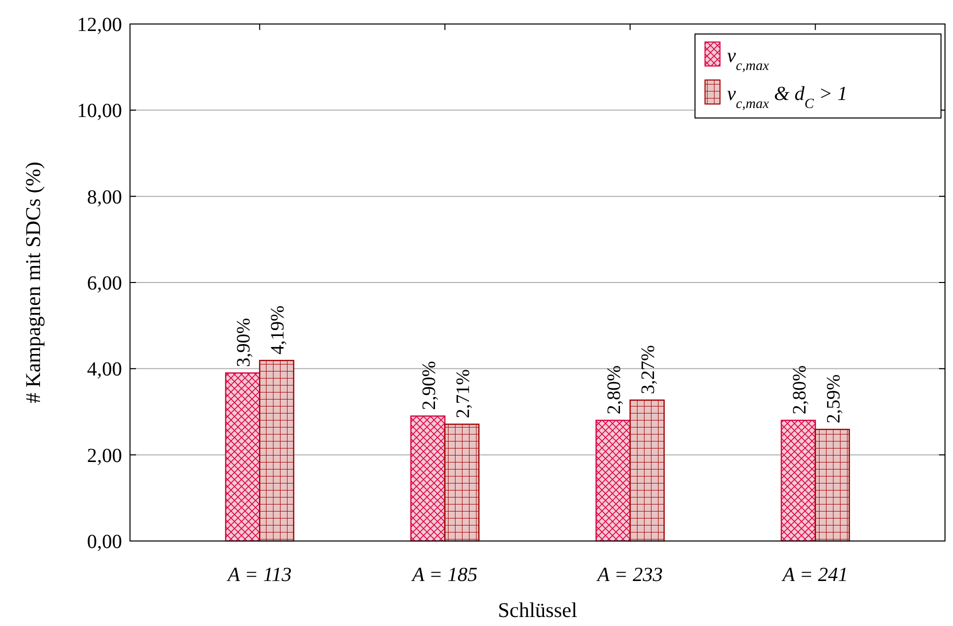  What do you see at coordinates (259, 575) in the screenshot?
I see `x-tick-label: A = 113` at bounding box center [259, 575].